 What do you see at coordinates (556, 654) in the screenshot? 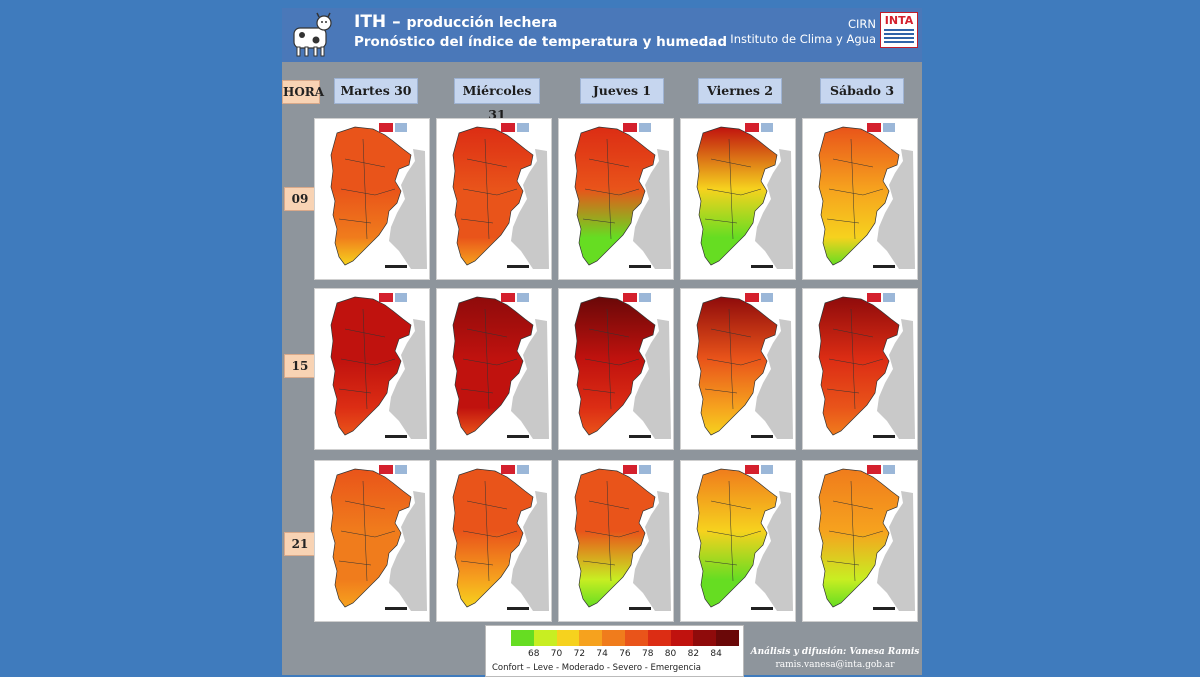
I see `legend-value: 70` at bounding box center [556, 654].